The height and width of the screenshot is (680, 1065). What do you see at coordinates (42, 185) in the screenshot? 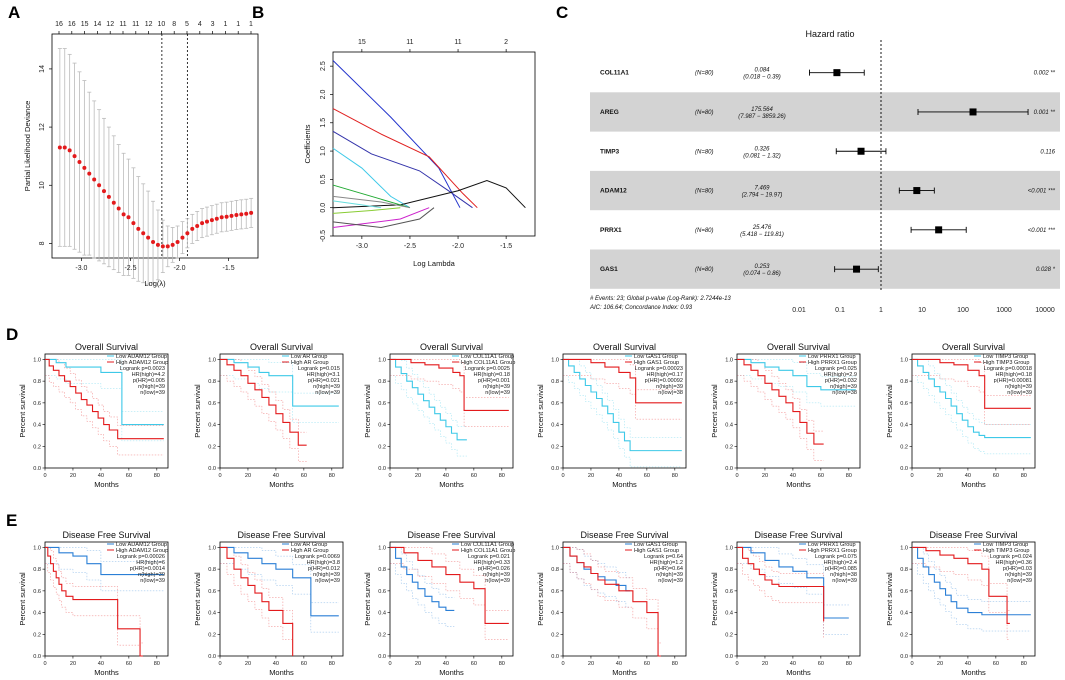
I see `y-tick-label: 10` at bounding box center [42, 185].